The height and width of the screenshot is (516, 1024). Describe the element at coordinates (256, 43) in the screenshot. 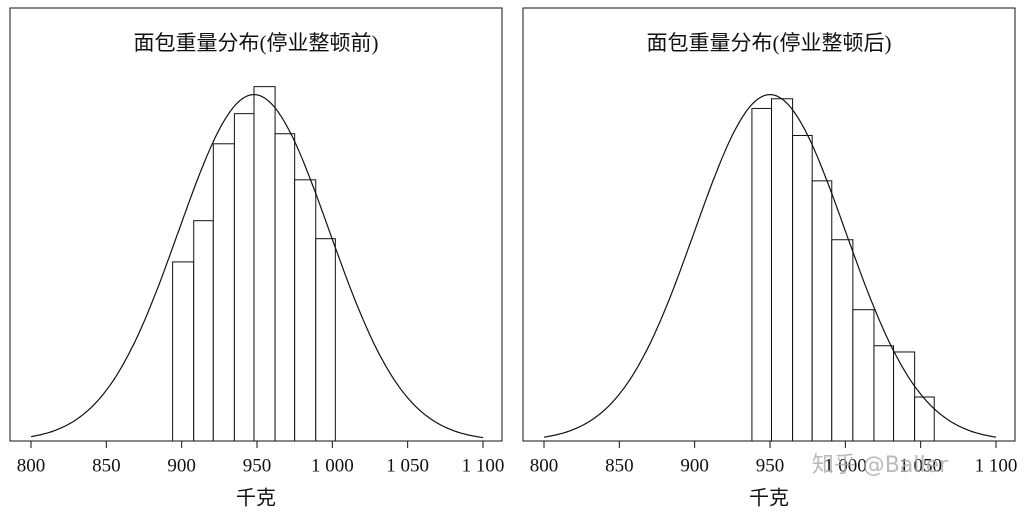

I see `chart-title: 面包重量分布(停业整顿前)` at that location.